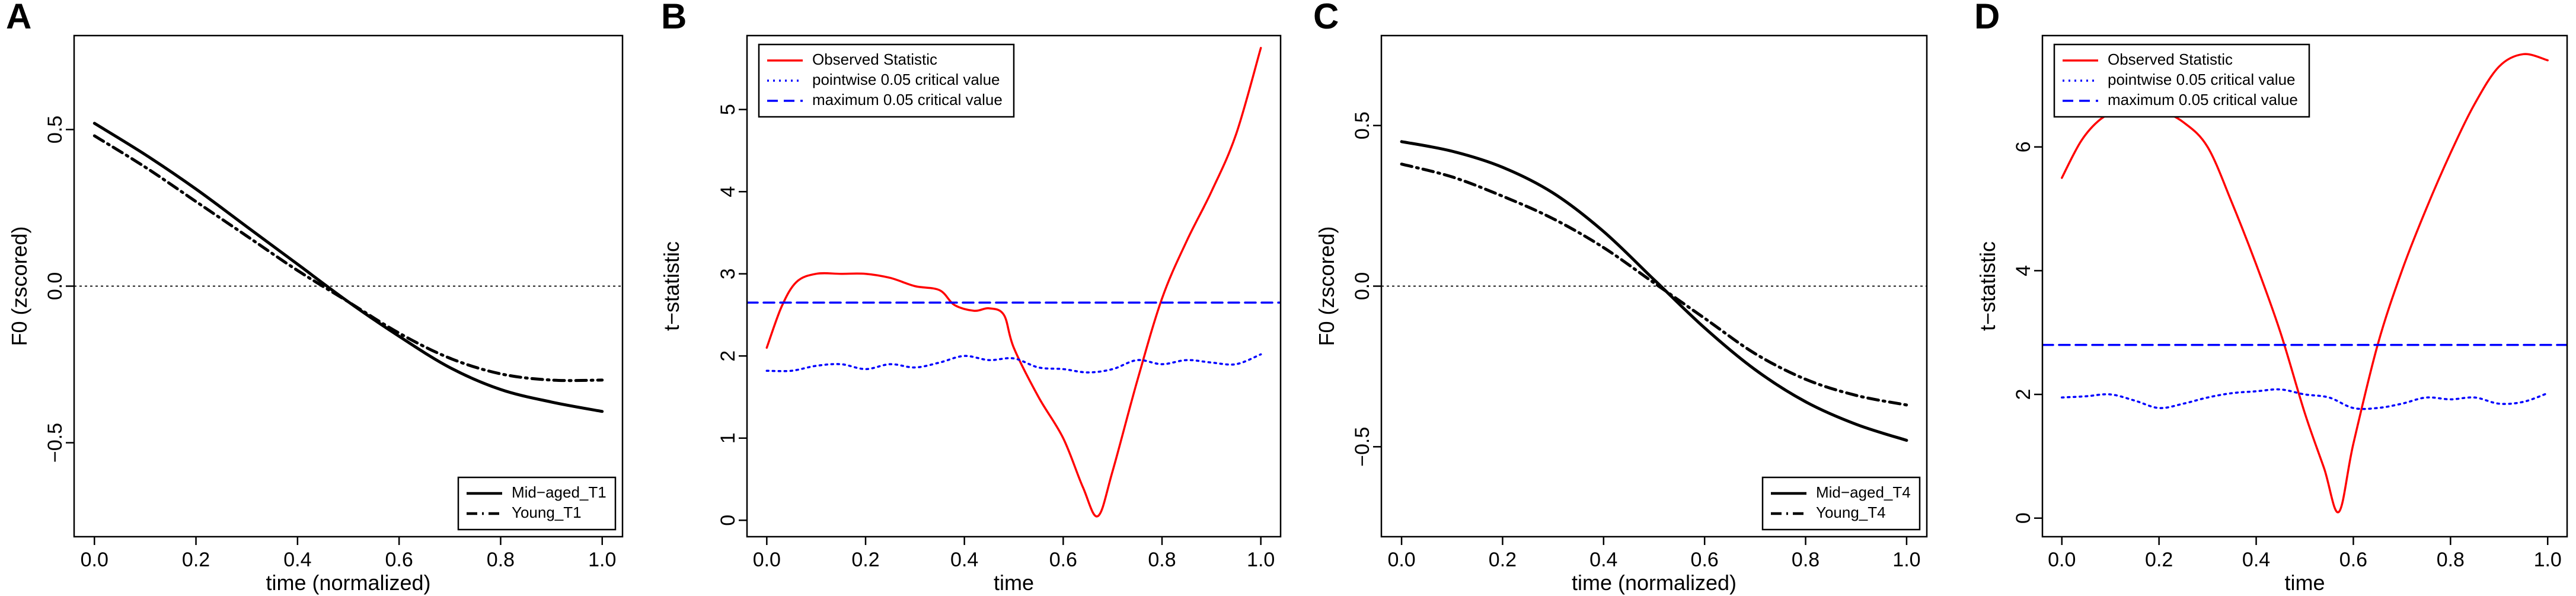 This screenshot has width=2576, height=596. Describe the element at coordinates (2023, 146) in the screenshot. I see `y-tick-label: 6` at that location.